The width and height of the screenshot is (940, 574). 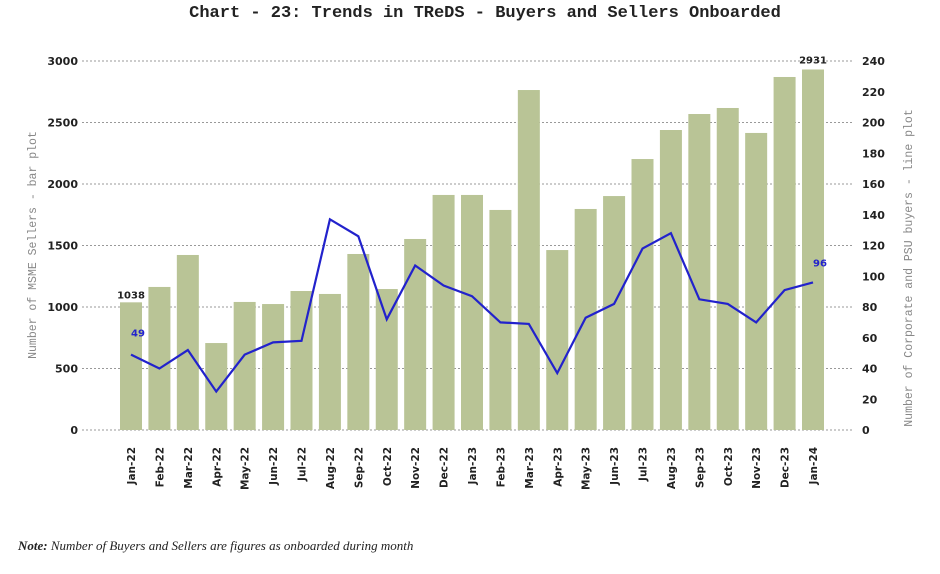 I want to click on bar-data-label: 2931, so click(x=813, y=60).